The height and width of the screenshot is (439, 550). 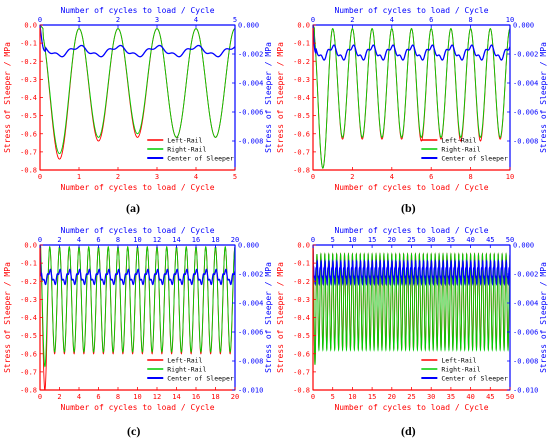 What do you see at coordinates (372, 240) in the screenshot?
I see `x-tick-label-top: 15` at bounding box center [372, 240].